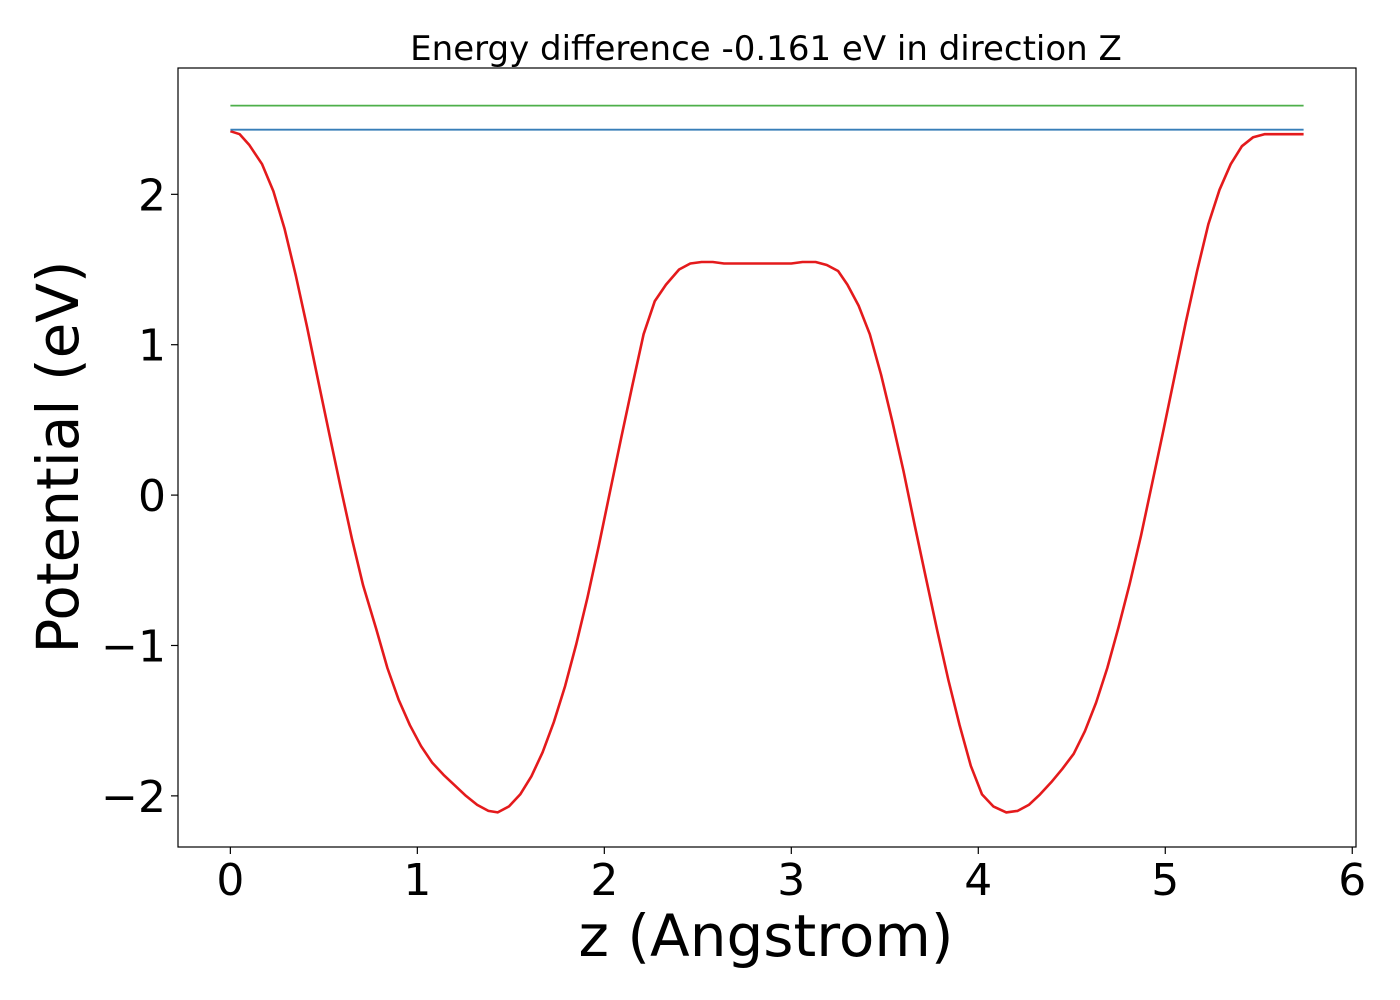 The width and height of the screenshot is (1400, 1000). What do you see at coordinates (152, 346) in the screenshot?
I see `y-tick-label: 1` at bounding box center [152, 346].